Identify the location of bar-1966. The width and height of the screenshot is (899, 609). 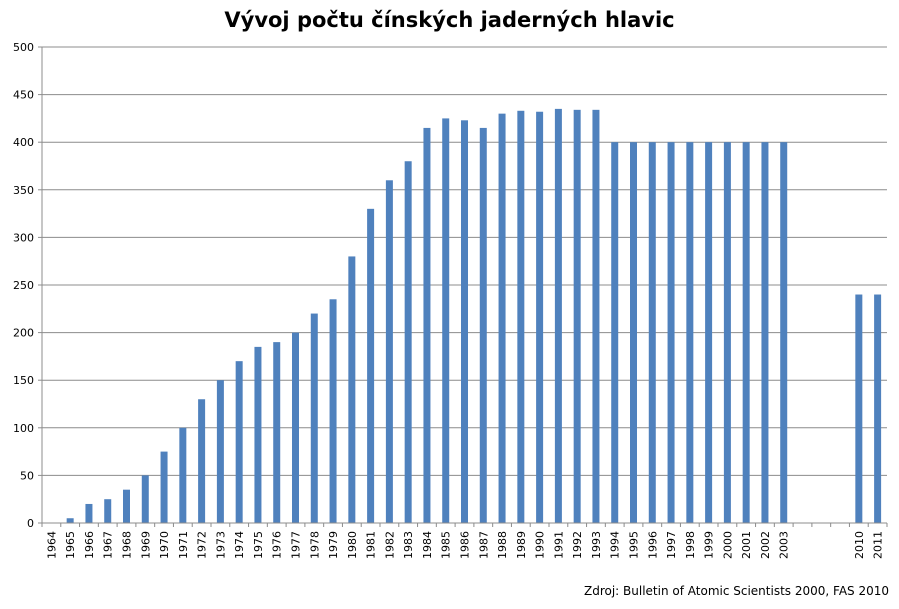
(89, 513).